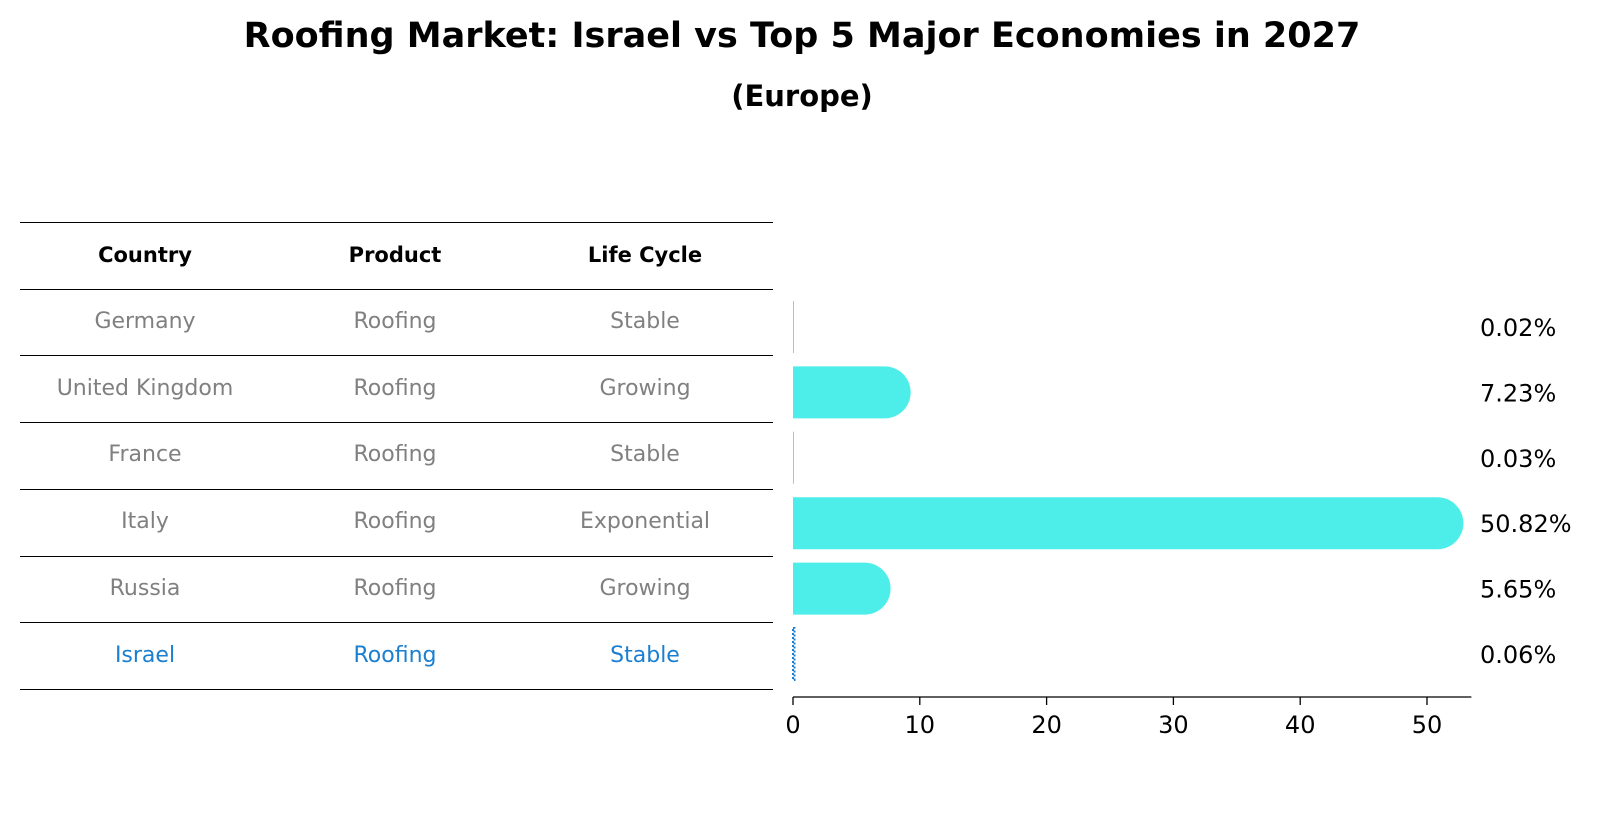 The height and width of the screenshot is (823, 1604). I want to click on bar-united-kingdom, so click(852, 392).